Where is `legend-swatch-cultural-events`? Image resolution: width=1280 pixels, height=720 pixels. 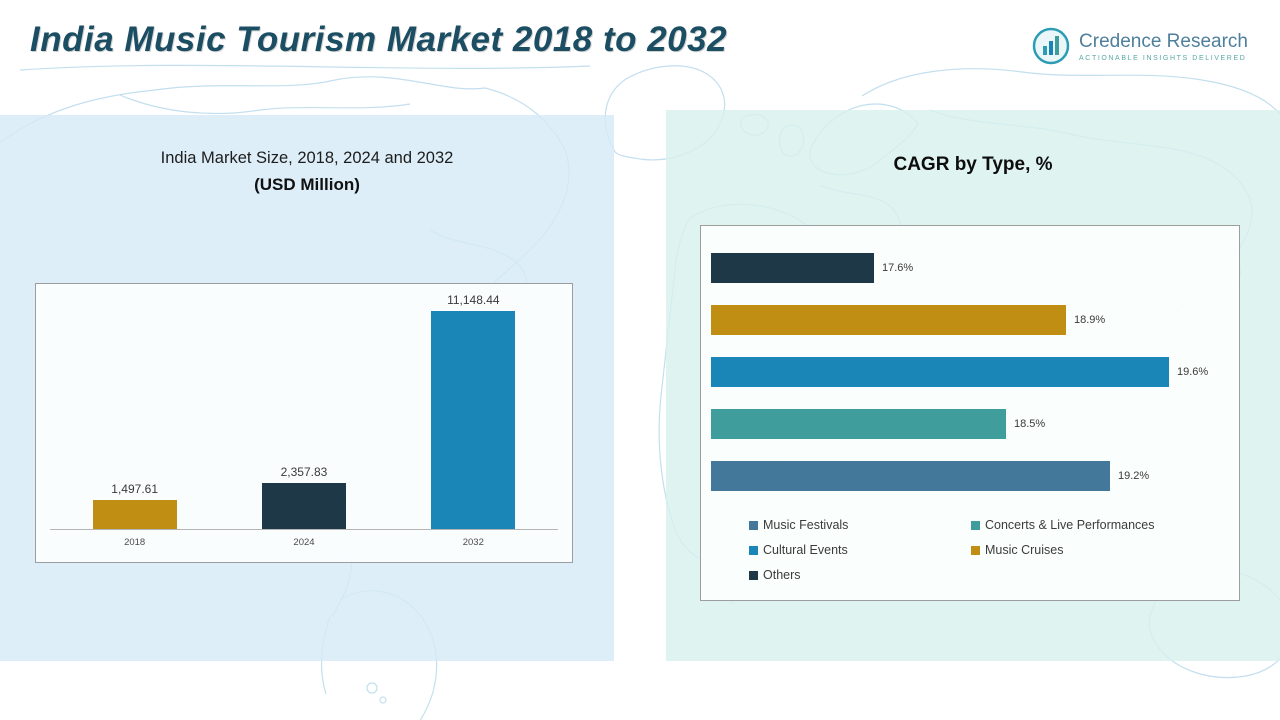 legend-swatch-cultural-events is located at coordinates (753, 550).